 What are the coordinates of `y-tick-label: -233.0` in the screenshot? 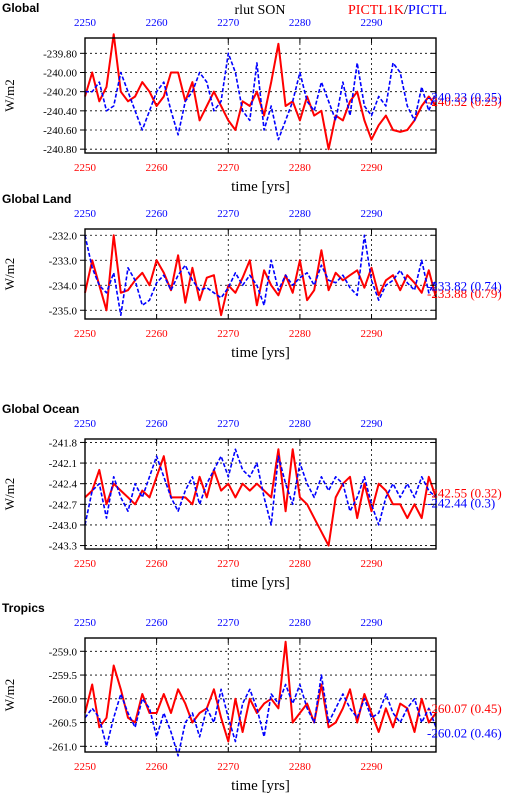 It's located at (63, 261).